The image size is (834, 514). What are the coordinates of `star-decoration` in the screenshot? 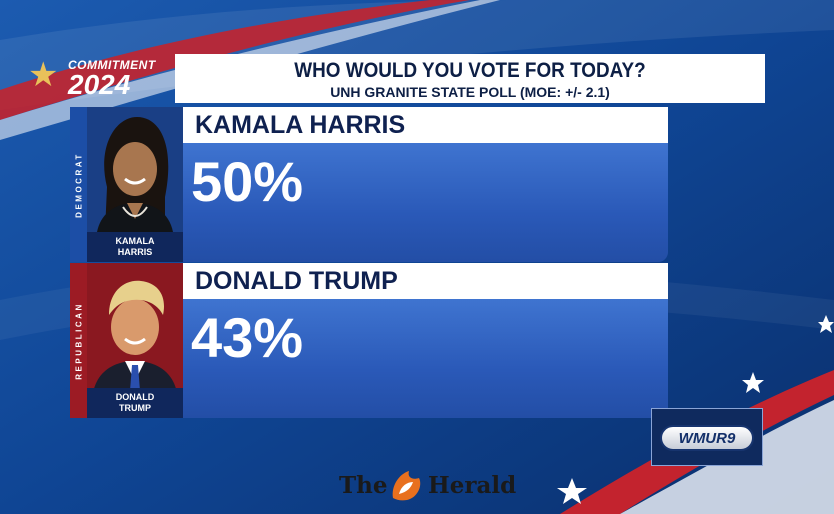 It's located at (695, 409).